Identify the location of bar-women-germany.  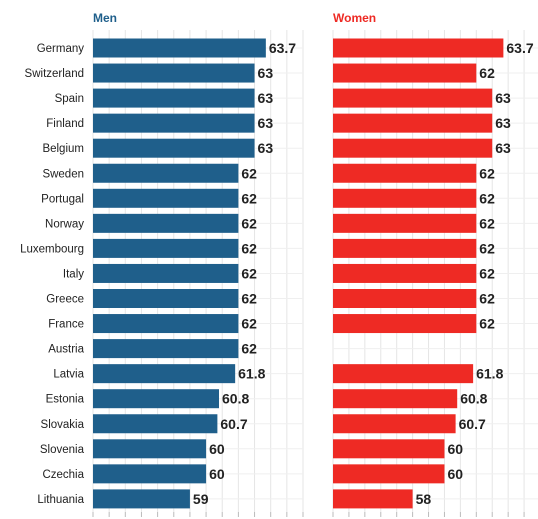
(418, 48).